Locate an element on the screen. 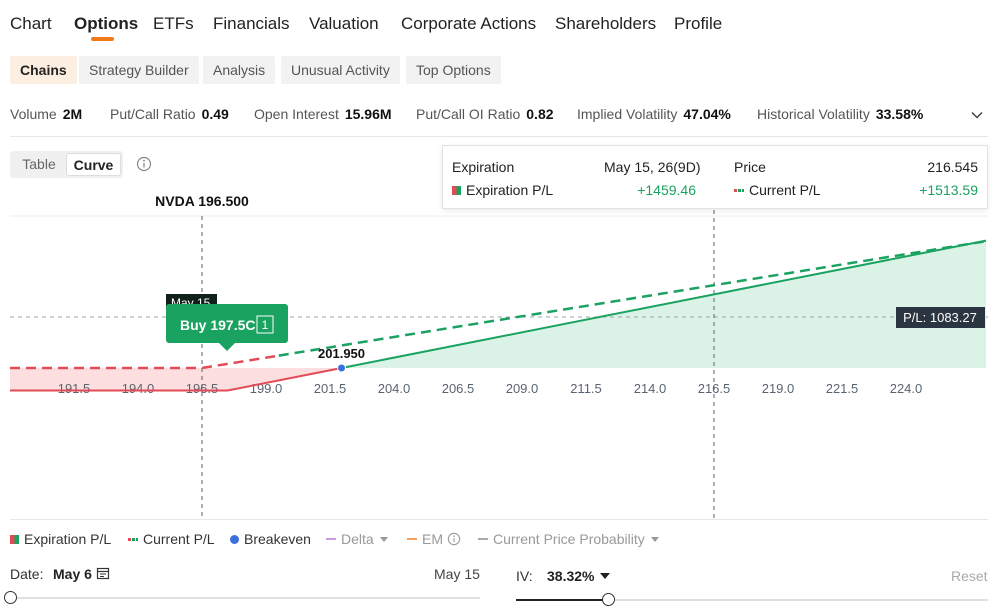  iv-slider-handle is located at coordinates (608, 599).